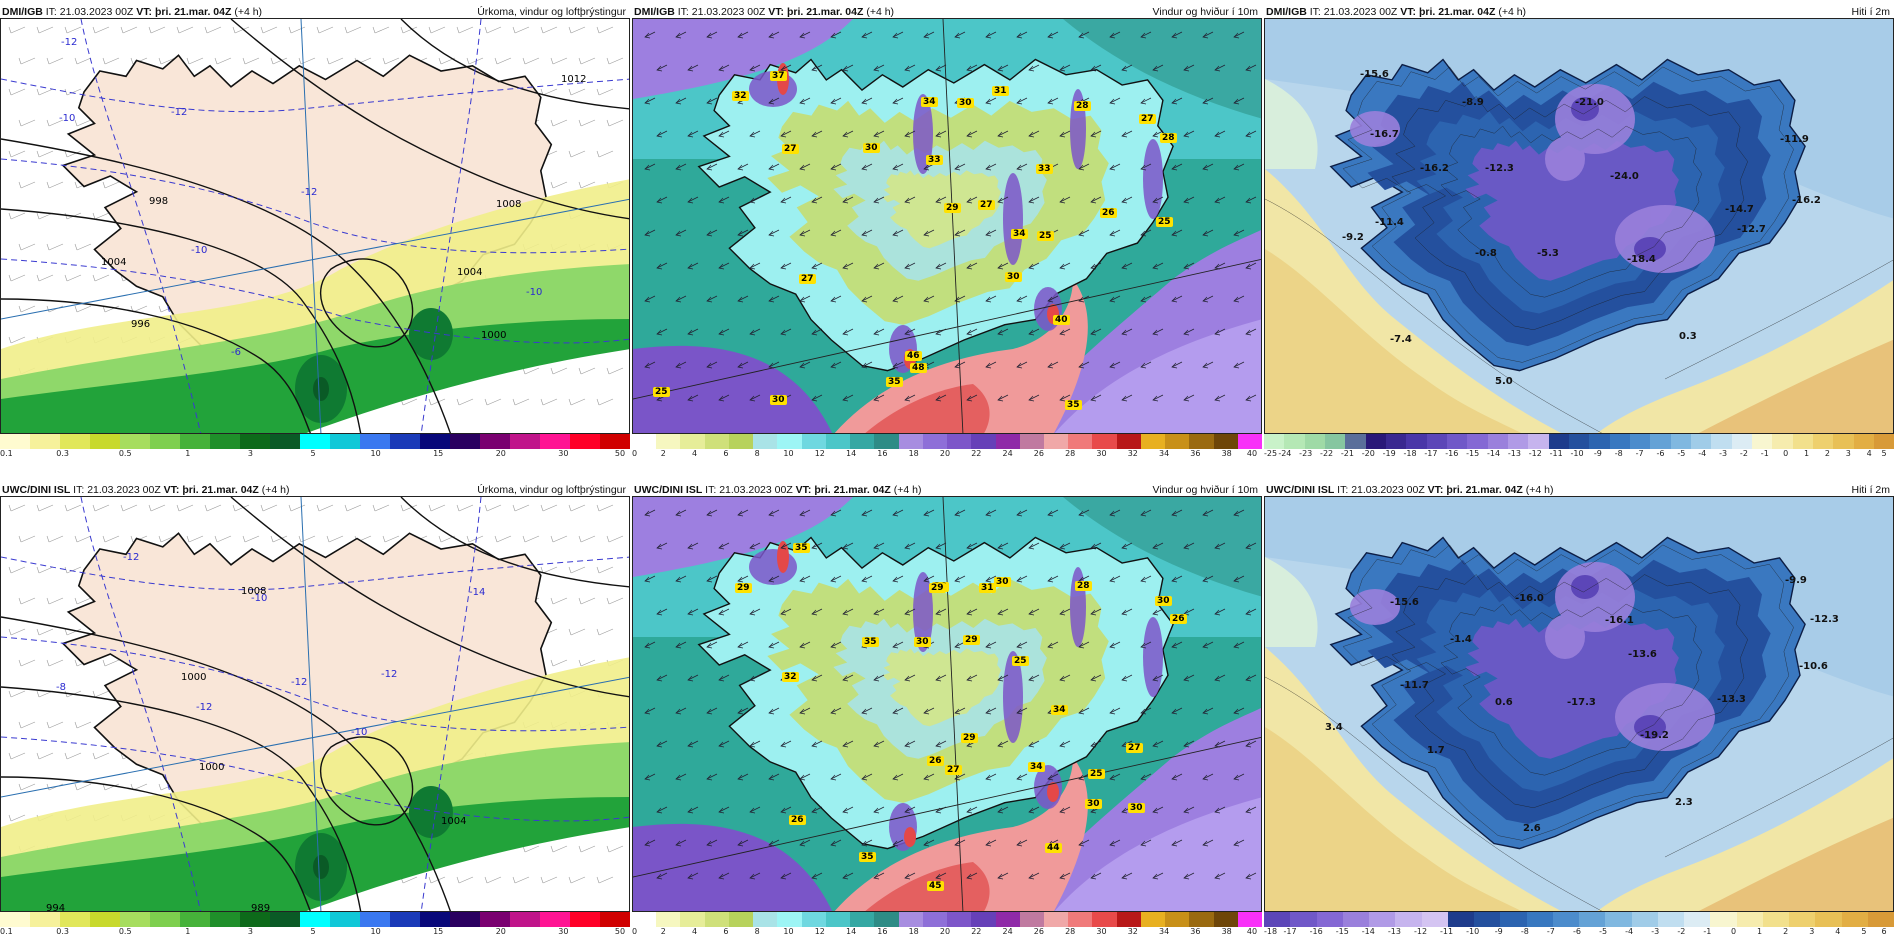 The height and width of the screenshot is (950, 1900). Describe the element at coordinates (1414, 685) in the screenshot. I see `temperature-value-label: -11.7` at that location.